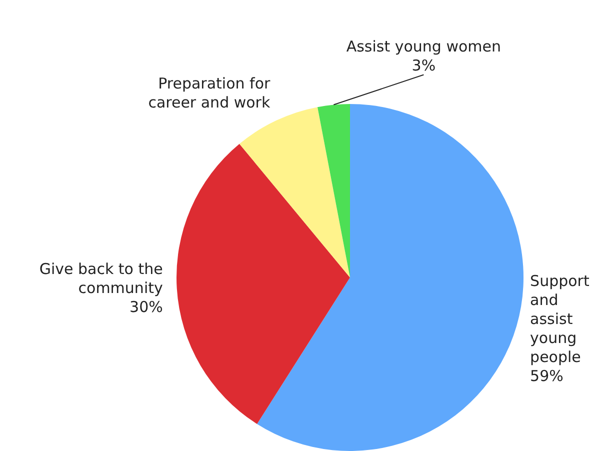 Image resolution: width=600 pixels, height=451 pixels. What do you see at coordinates (146, 307) in the screenshot?
I see `data-label: 30%` at bounding box center [146, 307].